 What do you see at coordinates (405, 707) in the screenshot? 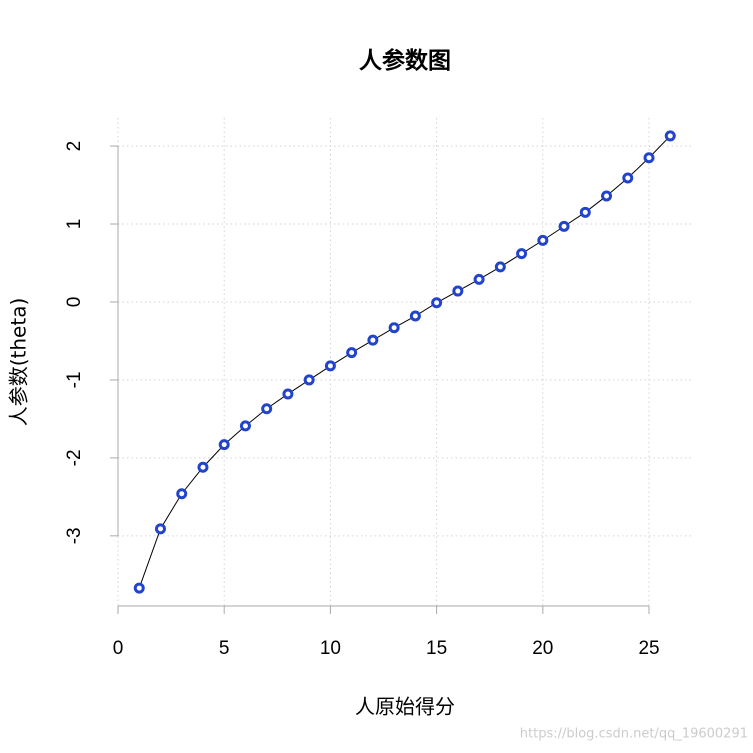
I see `x-axis-label: 人原始得分` at bounding box center [405, 707].